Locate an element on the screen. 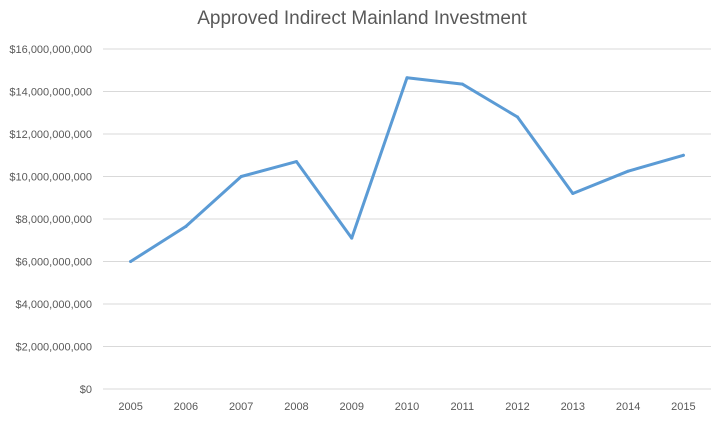  y-tick-label: $2,000,000,000 is located at coordinates (54, 348).